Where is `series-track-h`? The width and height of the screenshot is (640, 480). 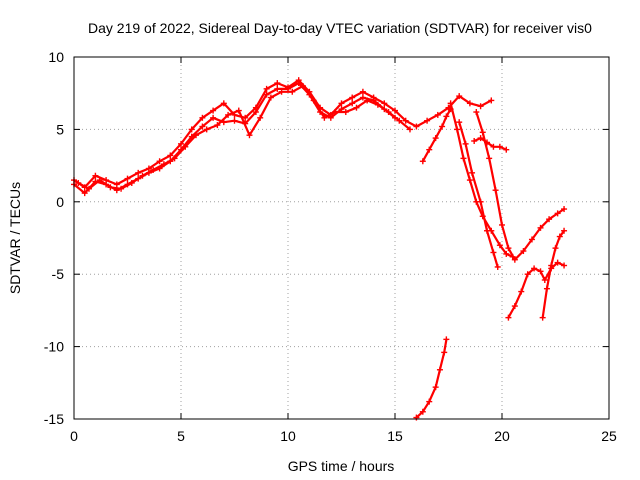 series-track-h is located at coordinates (490, 144).